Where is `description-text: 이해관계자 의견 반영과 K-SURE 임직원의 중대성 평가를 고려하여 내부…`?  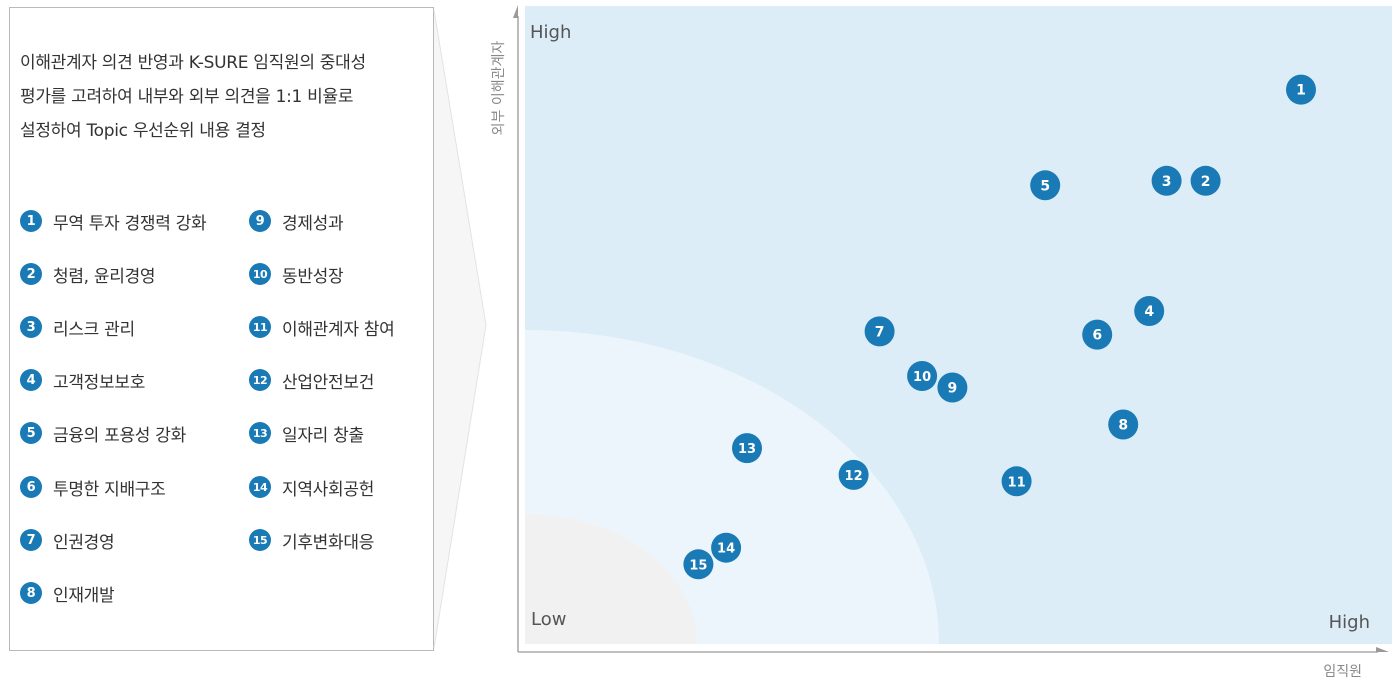
description-text: 이해관계자 의견 반영과 K-SURE 임직원의 중대성 평가를 고려하여 내부… is located at coordinates (225, 97).